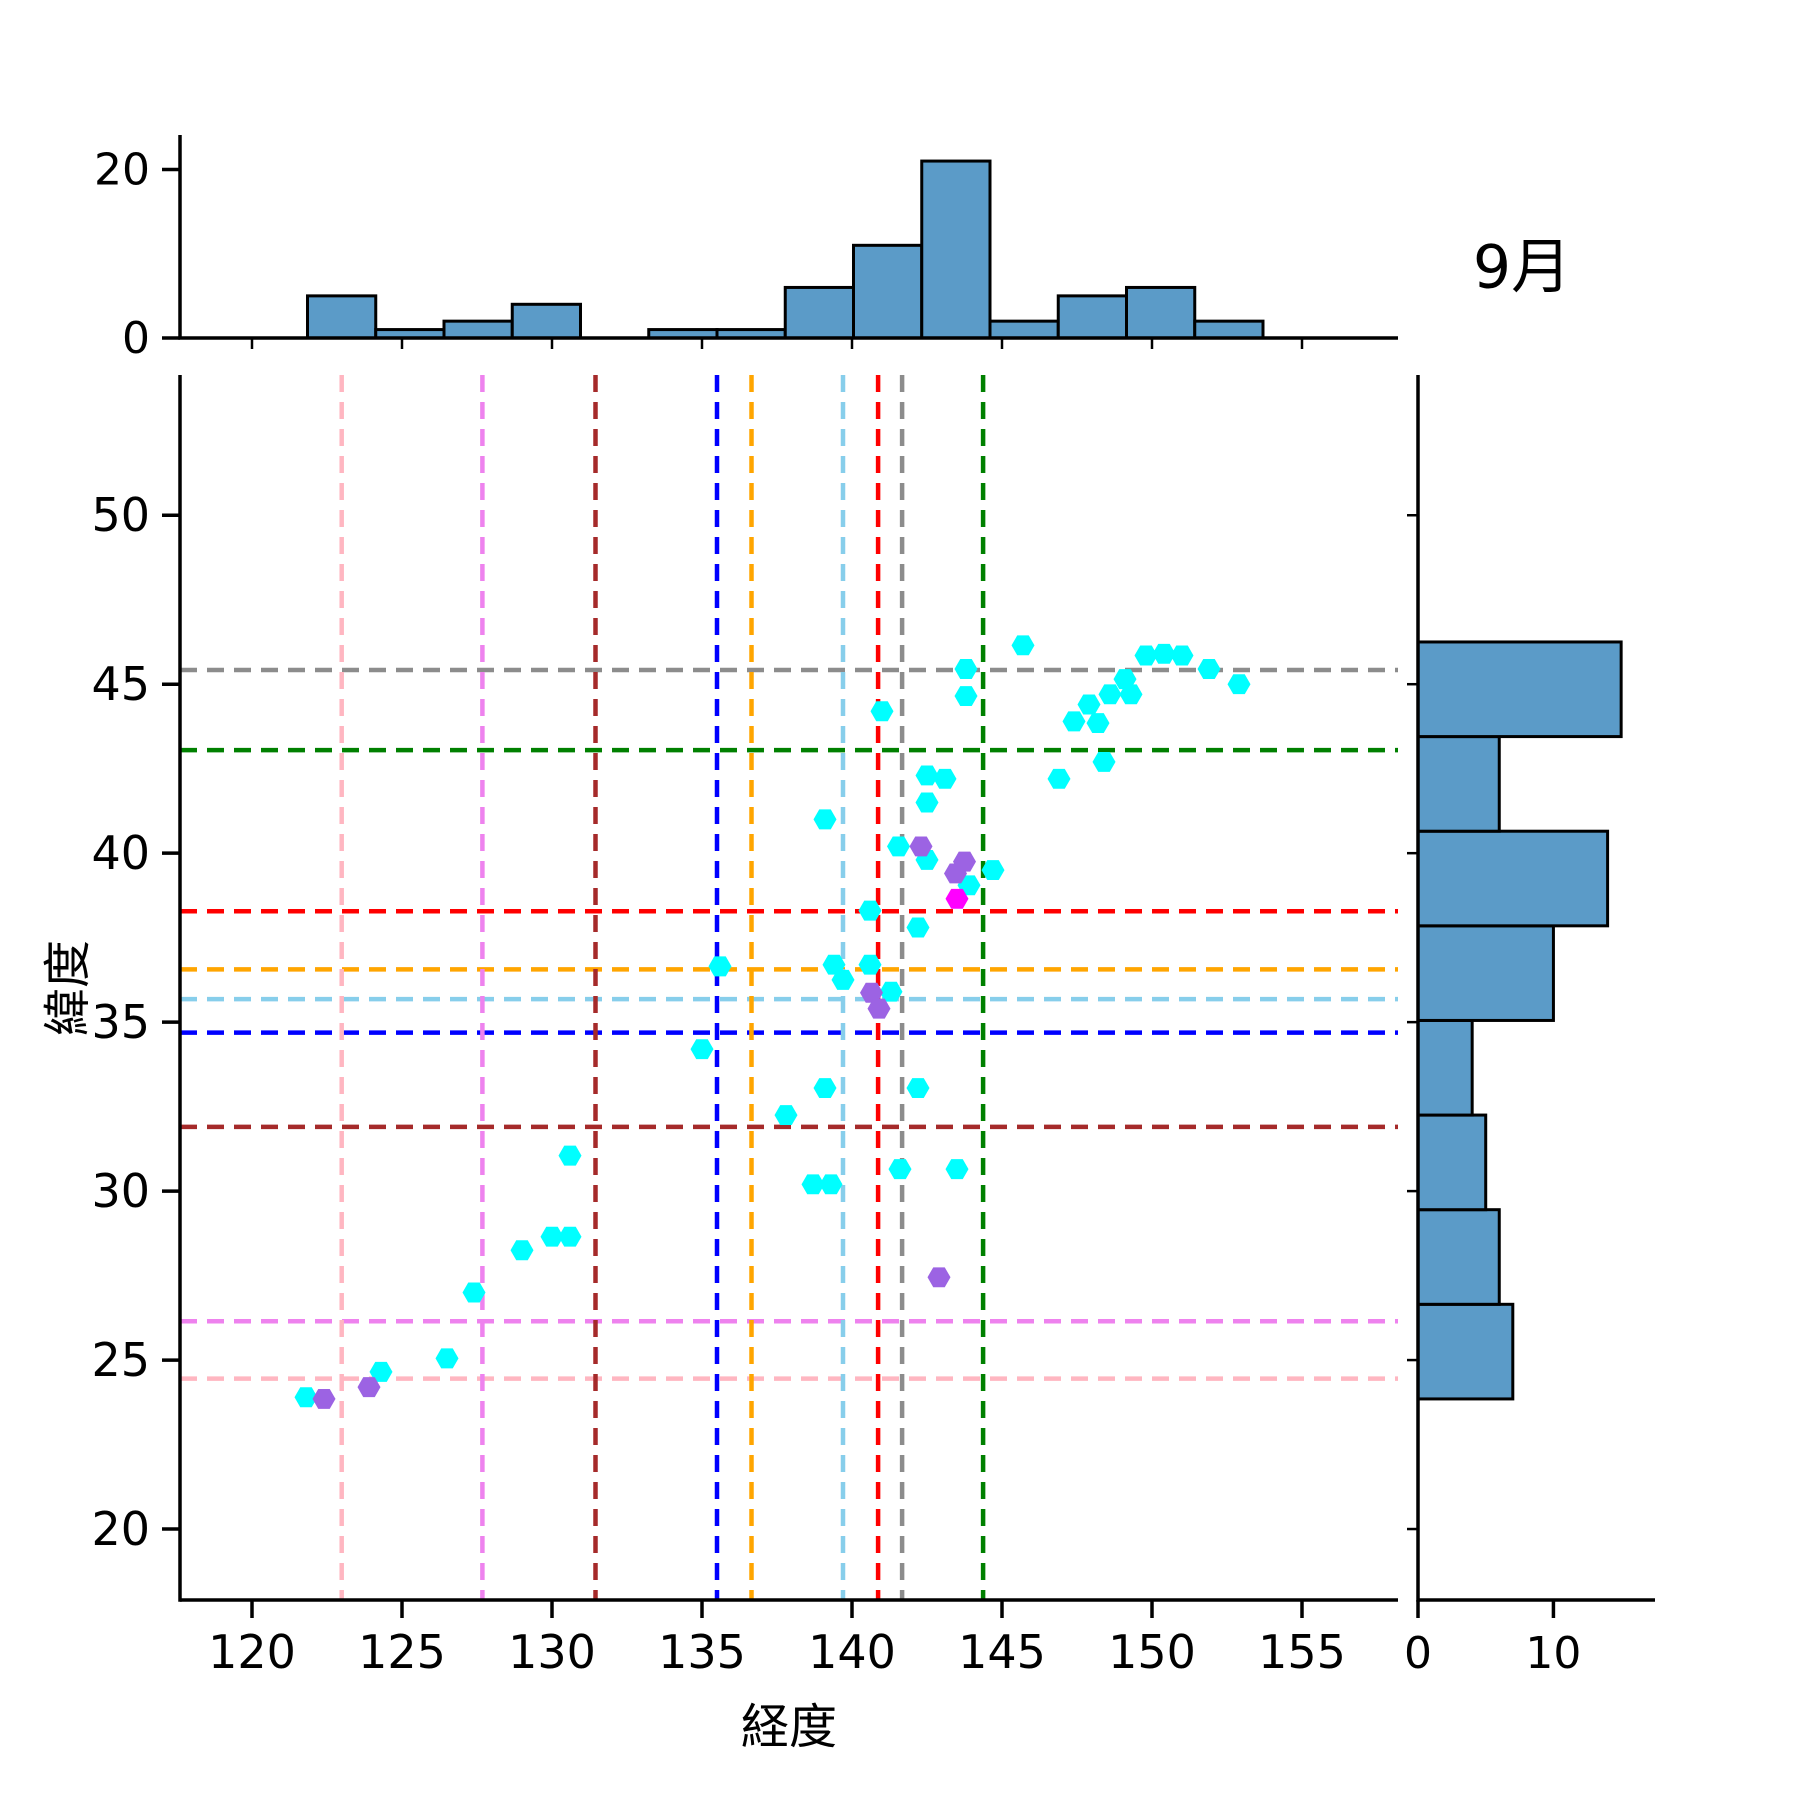 This screenshot has width=1800, height=1800. What do you see at coordinates (1553, 1653) in the screenshot?
I see `right-hist-x-tick-label: 10` at bounding box center [1553, 1653].